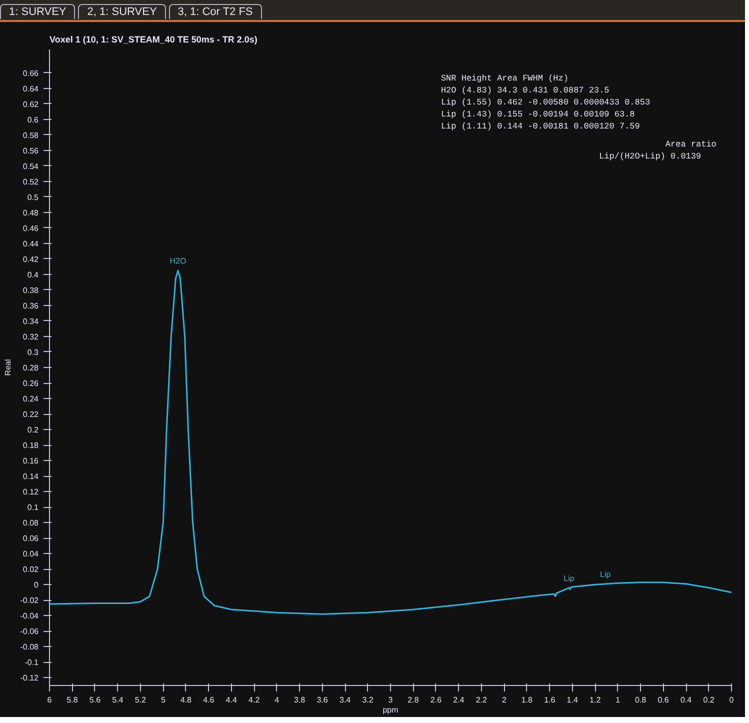  What do you see at coordinates (33, 119) in the screenshot?
I see `y-tick-label: 0.6` at bounding box center [33, 119].